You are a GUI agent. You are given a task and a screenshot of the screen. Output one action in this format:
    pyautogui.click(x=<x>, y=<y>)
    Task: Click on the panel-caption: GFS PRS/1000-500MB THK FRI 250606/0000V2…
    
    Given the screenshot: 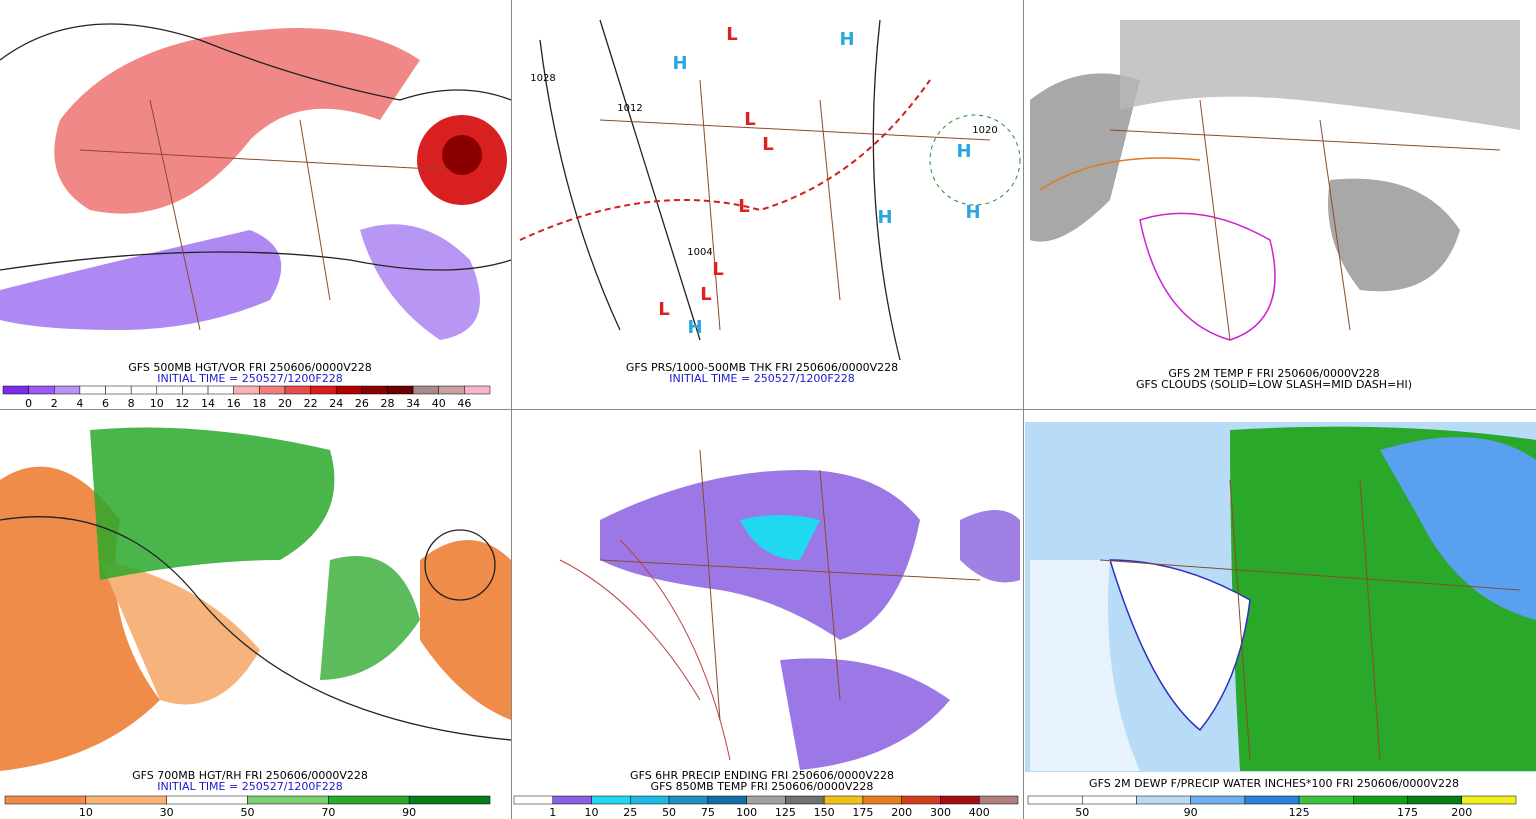 What is the action you would take?
    pyautogui.click(x=762, y=367)
    